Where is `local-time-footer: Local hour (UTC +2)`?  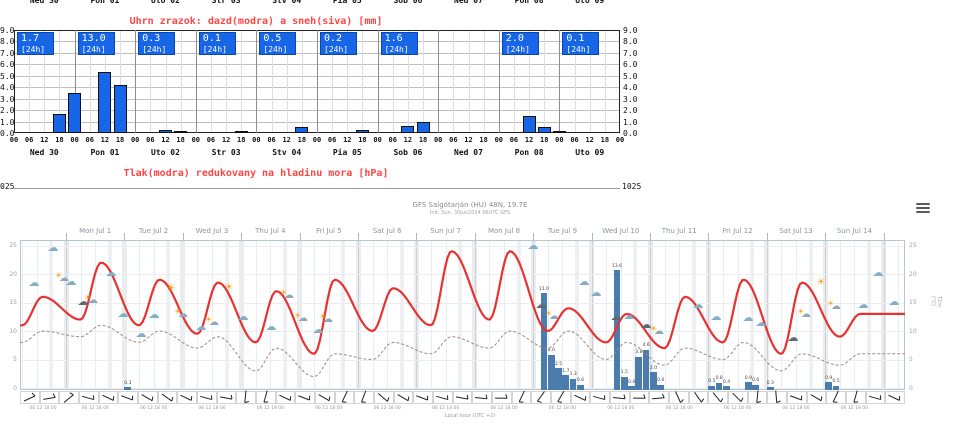
local-time-footer: Local hour (UTC +2) is located at coordinates (470, 416).